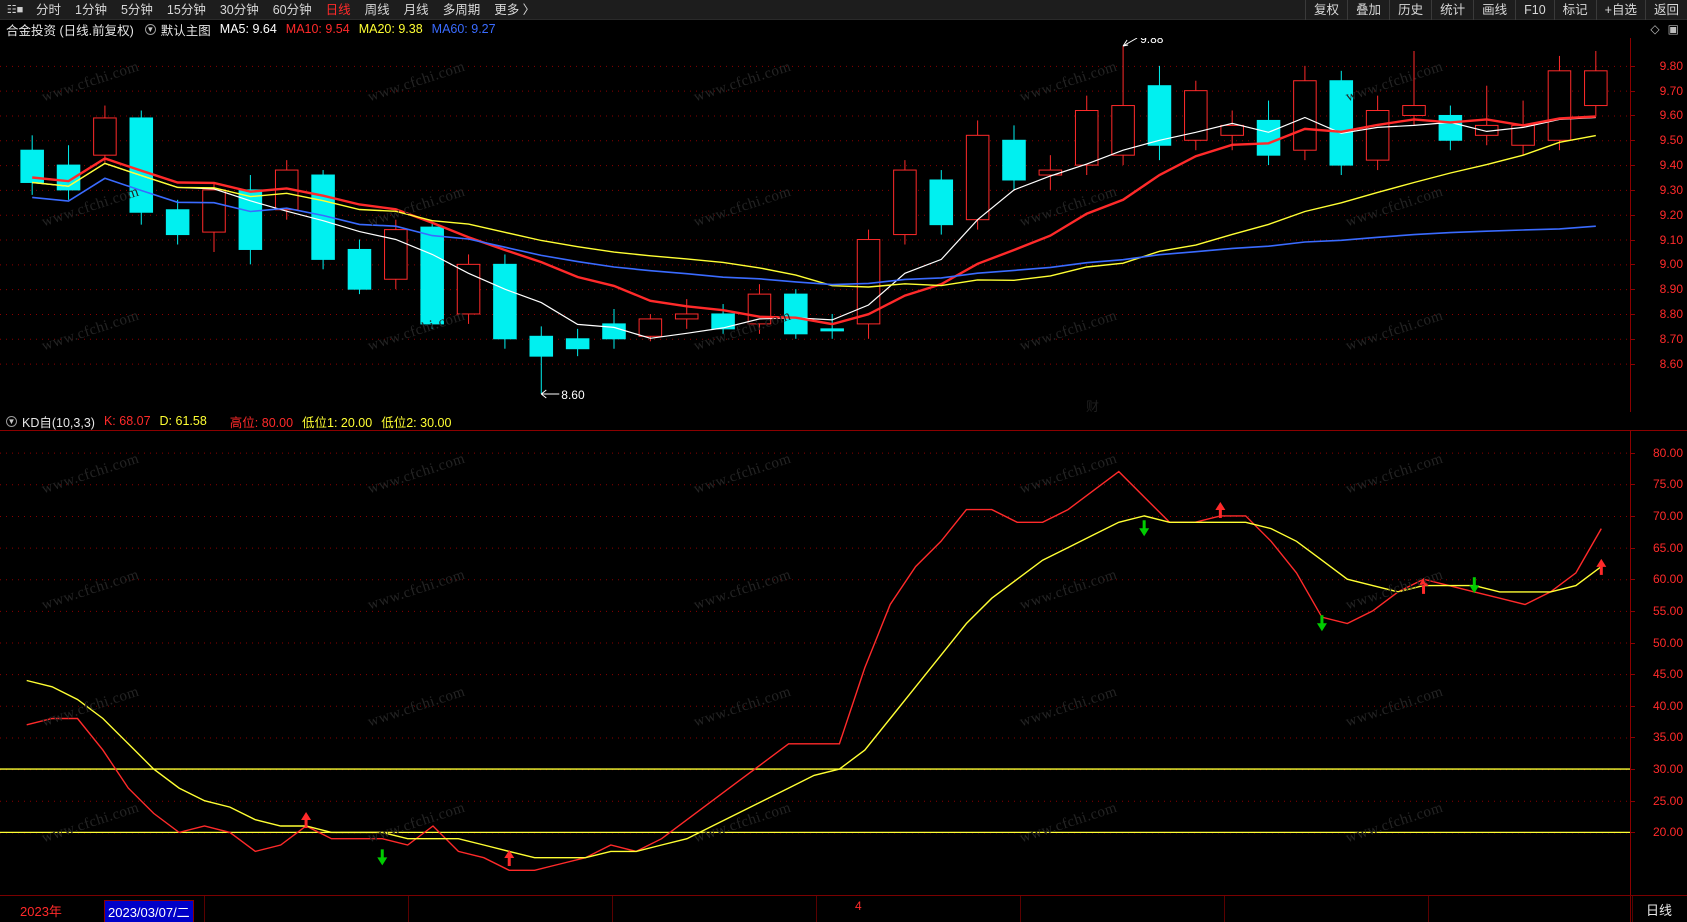 The height and width of the screenshot is (922, 1687). What do you see at coordinates (814, 231) in the screenshot?
I see `ma60-line` at bounding box center [814, 231].